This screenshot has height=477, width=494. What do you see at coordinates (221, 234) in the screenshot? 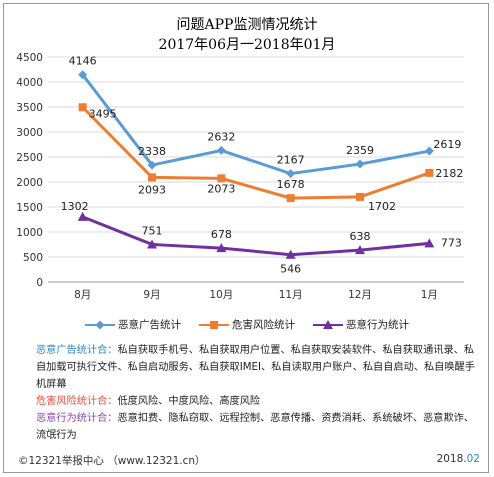
I see `data-label: 678` at bounding box center [221, 234].